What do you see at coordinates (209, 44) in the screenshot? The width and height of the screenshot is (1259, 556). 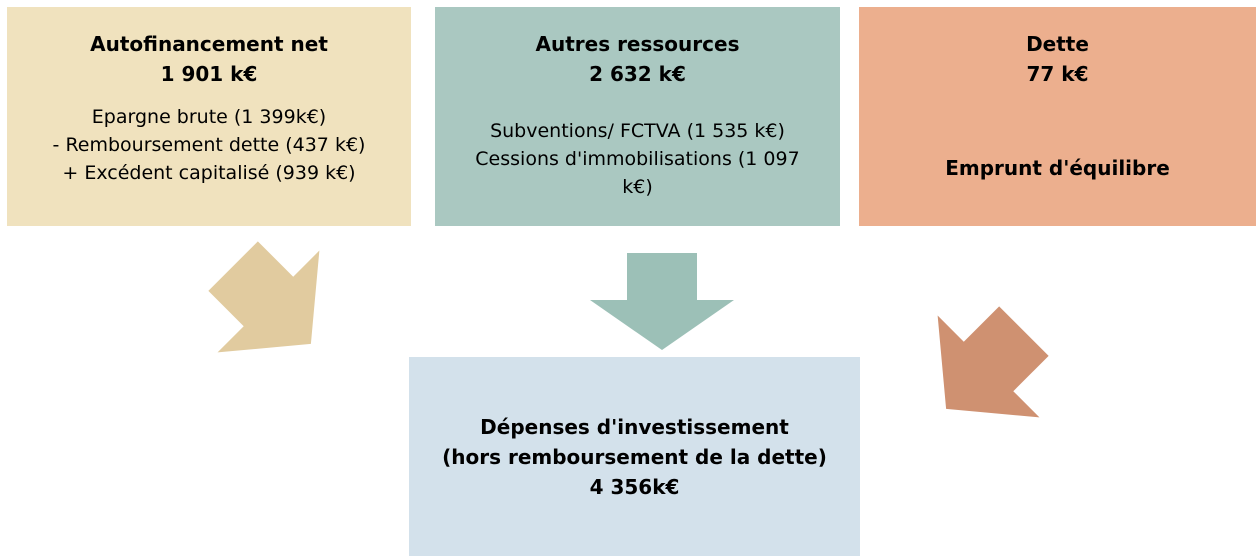 I see `title: Autofinancement net` at bounding box center [209, 44].